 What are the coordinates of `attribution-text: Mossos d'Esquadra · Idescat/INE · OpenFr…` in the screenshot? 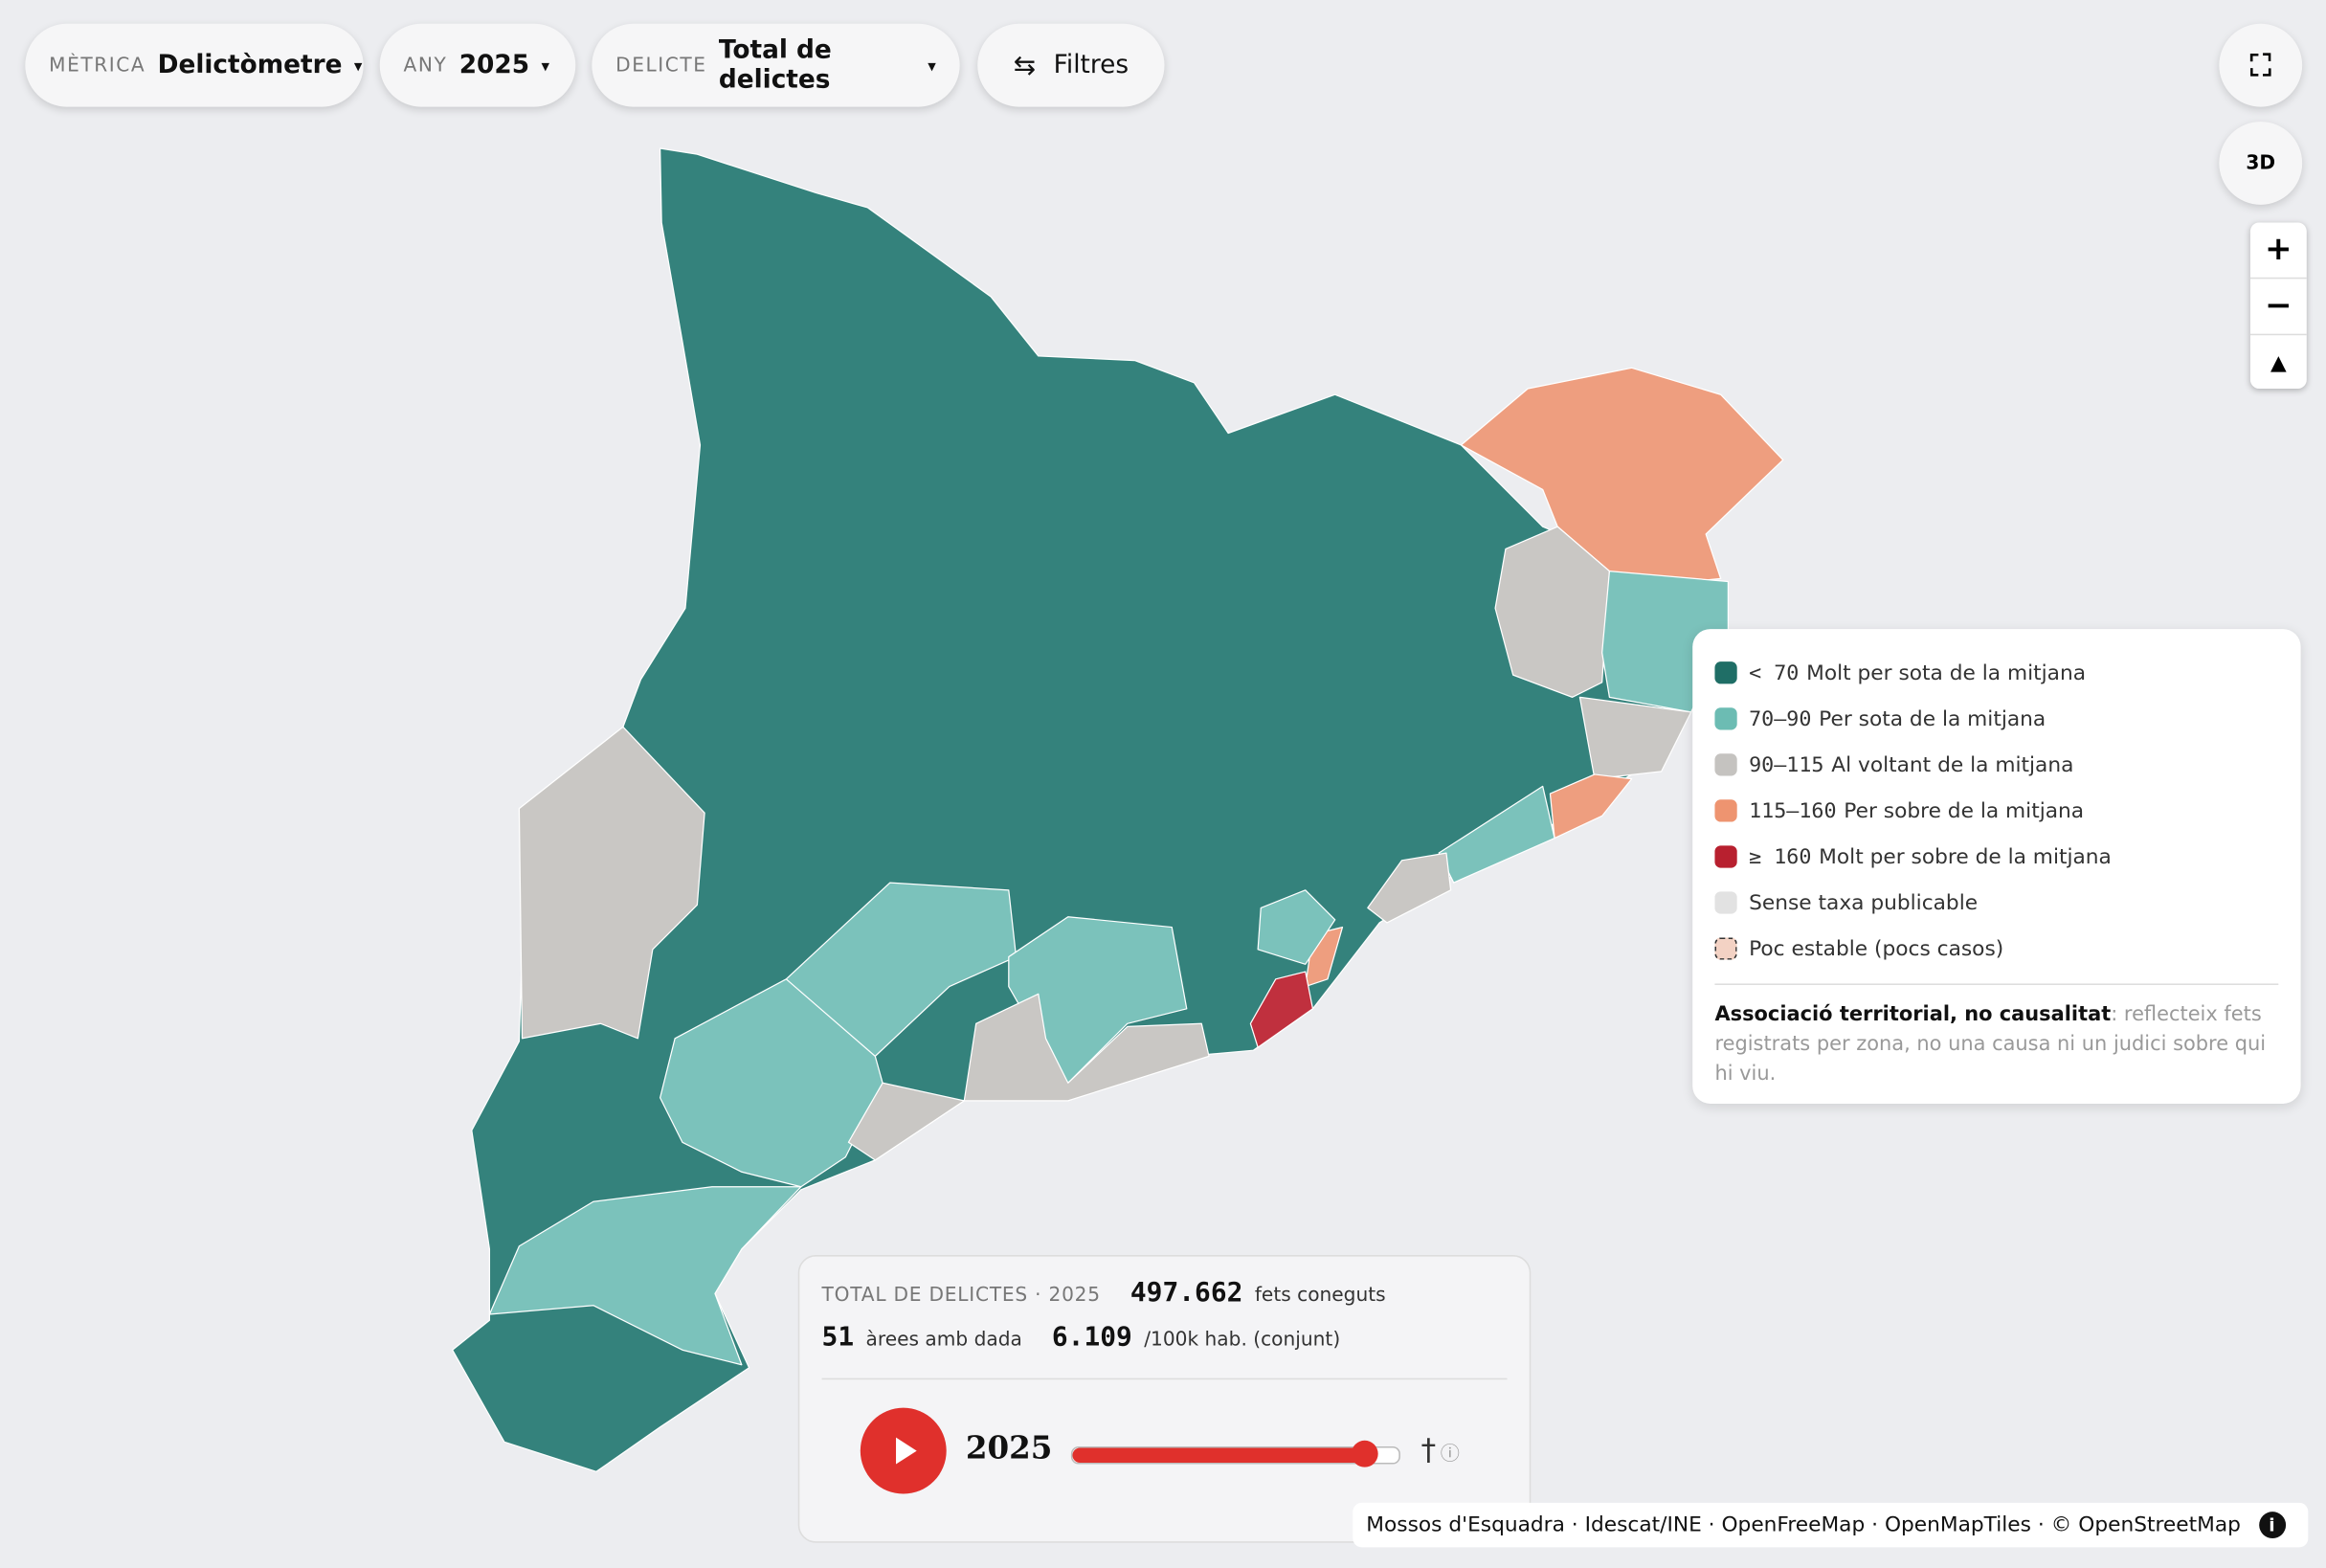 It's located at (1803, 1525).